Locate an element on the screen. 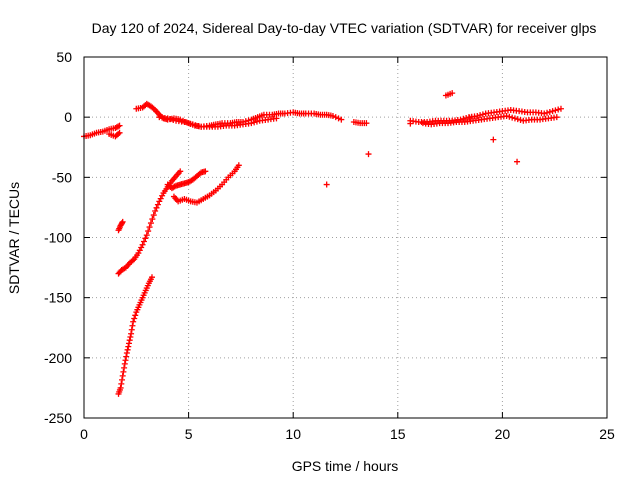 Image resolution: width=640 pixels, height=480 pixels. y-tick-label: -150 is located at coordinates (58, 298).